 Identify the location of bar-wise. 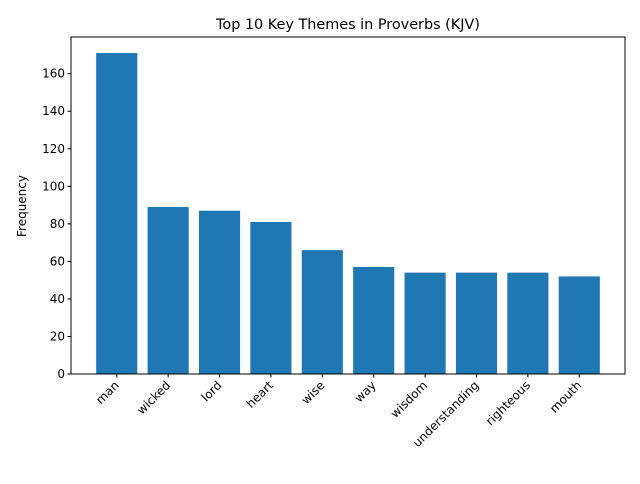
(322, 312).